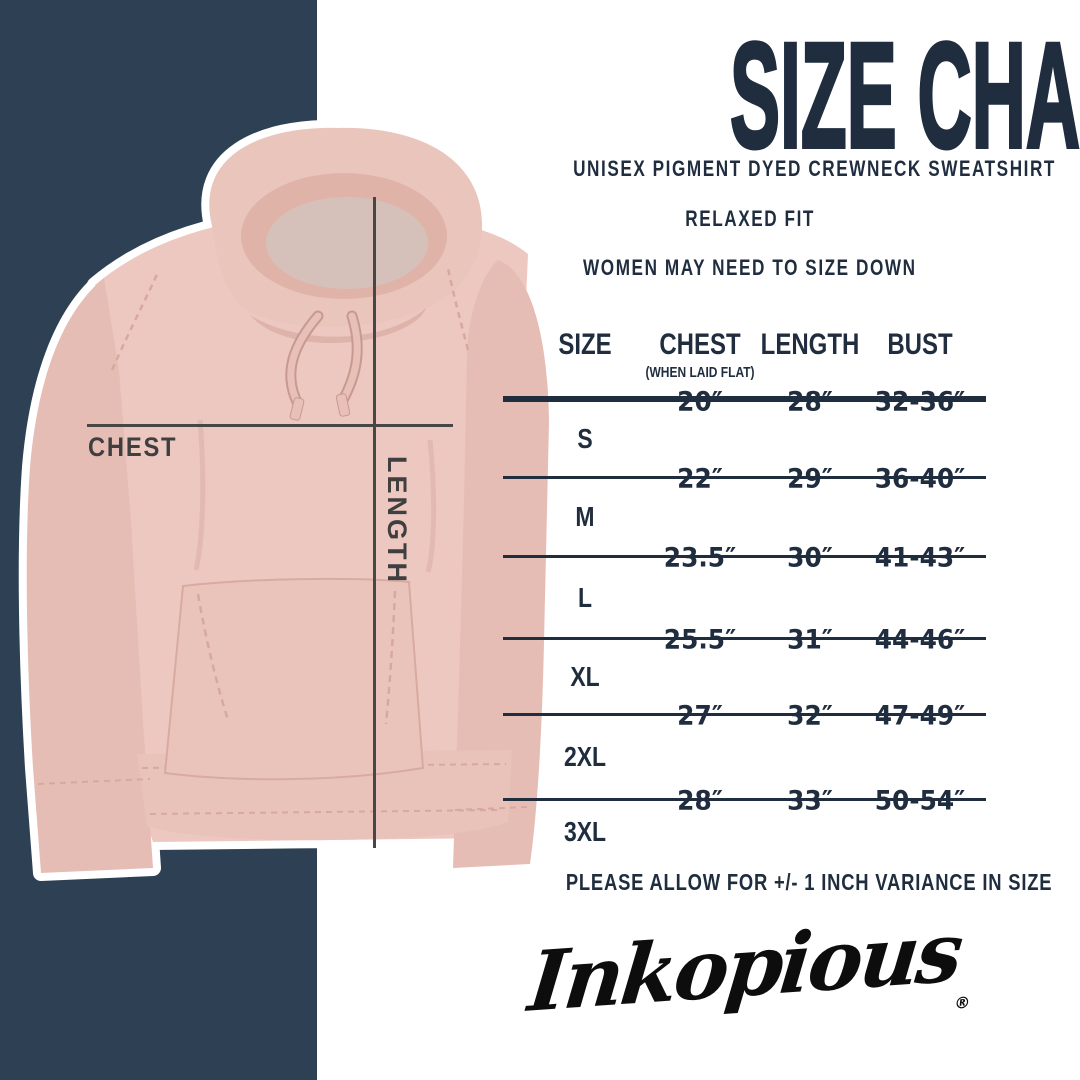  What do you see at coordinates (744, 751) in the screenshot?
I see `table-row: 2XL 27″ 32″ 47-49″` at bounding box center [744, 751].